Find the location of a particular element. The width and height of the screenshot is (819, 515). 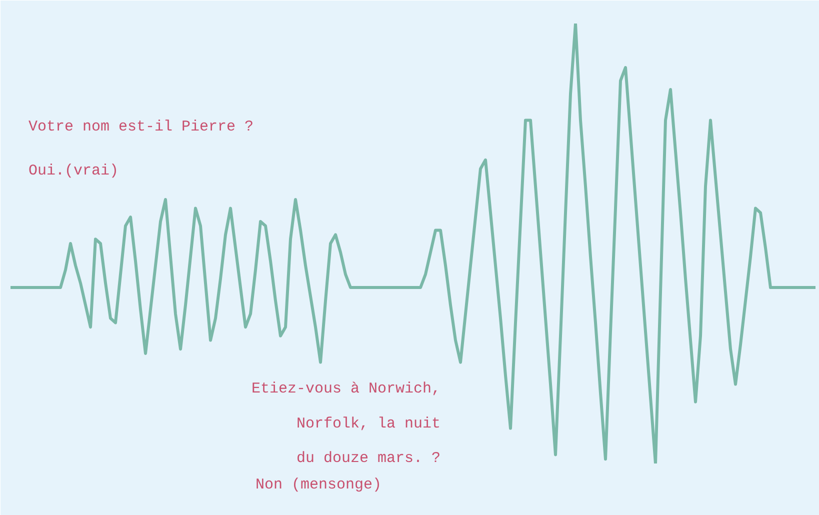

annotation: Oui.(vrai) is located at coordinates (73, 171).